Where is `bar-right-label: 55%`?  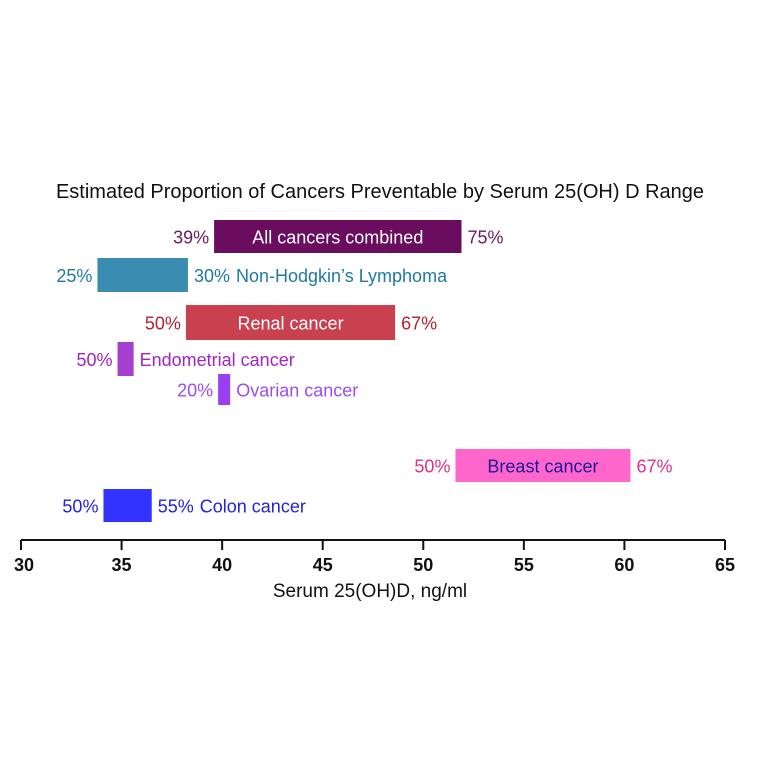 bar-right-label: 55% is located at coordinates (176, 507).